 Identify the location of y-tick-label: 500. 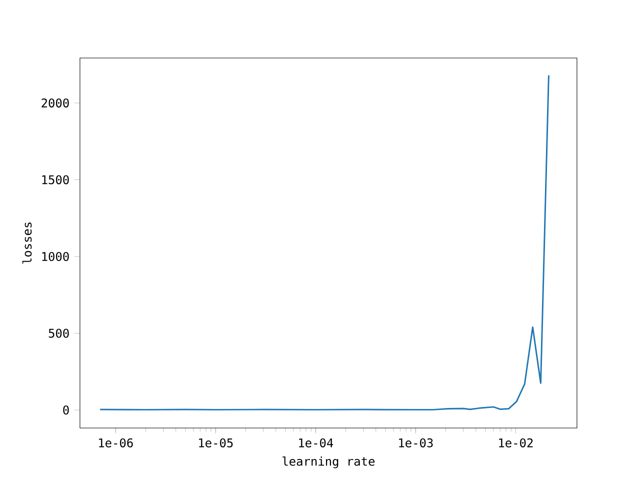
(58, 333).